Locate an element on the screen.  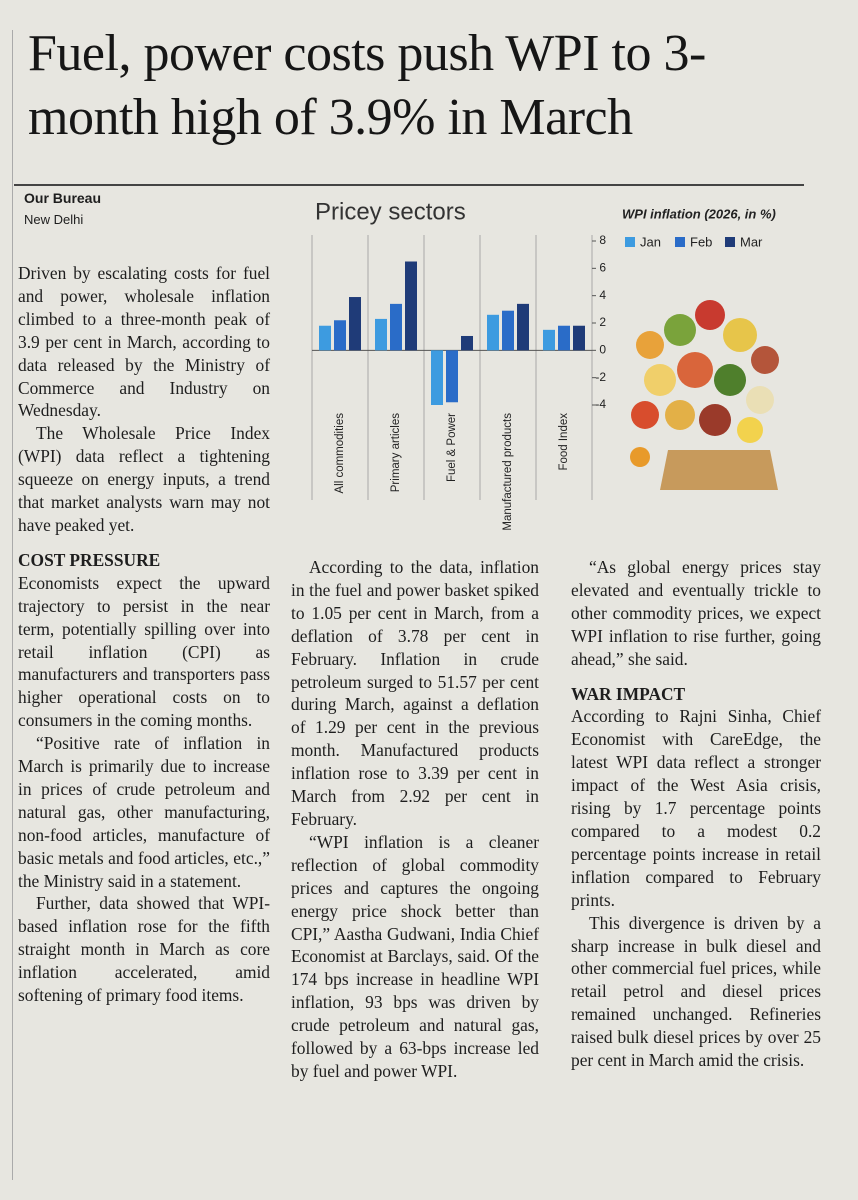
y-tick-label: -2 is located at coordinates (600, 377).